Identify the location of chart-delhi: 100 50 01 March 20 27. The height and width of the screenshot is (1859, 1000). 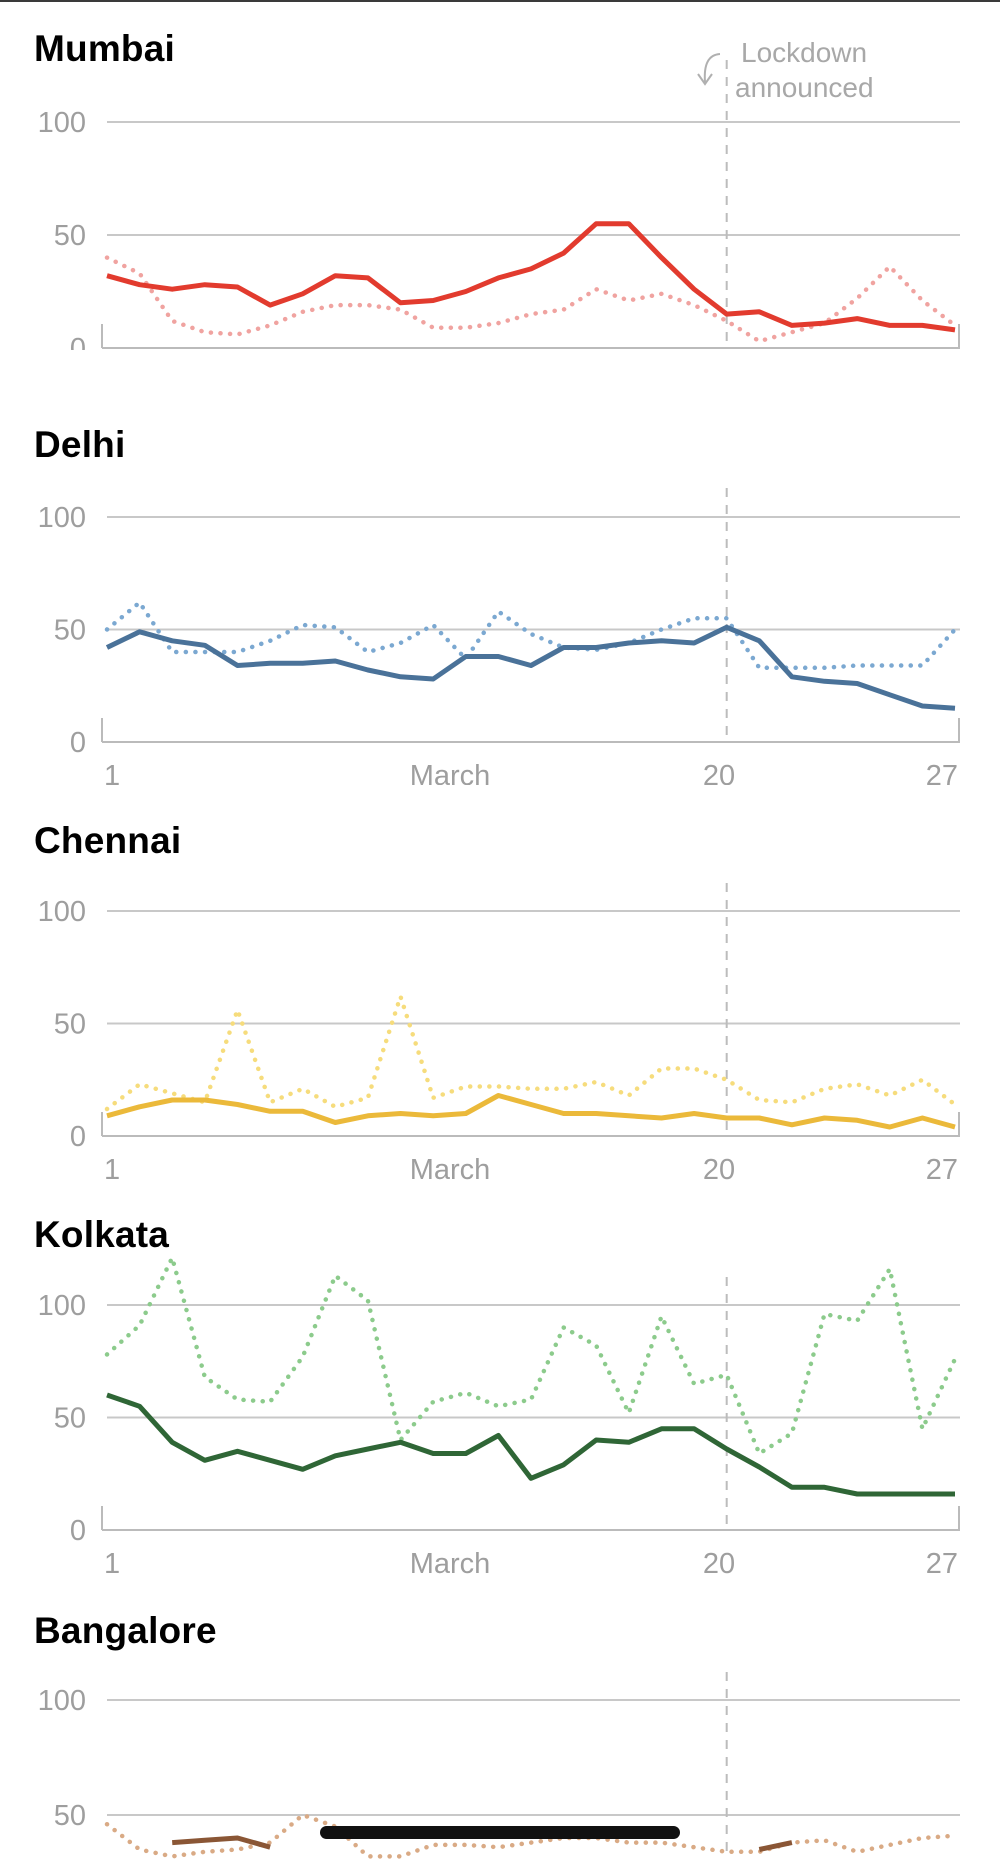
(499, 636).